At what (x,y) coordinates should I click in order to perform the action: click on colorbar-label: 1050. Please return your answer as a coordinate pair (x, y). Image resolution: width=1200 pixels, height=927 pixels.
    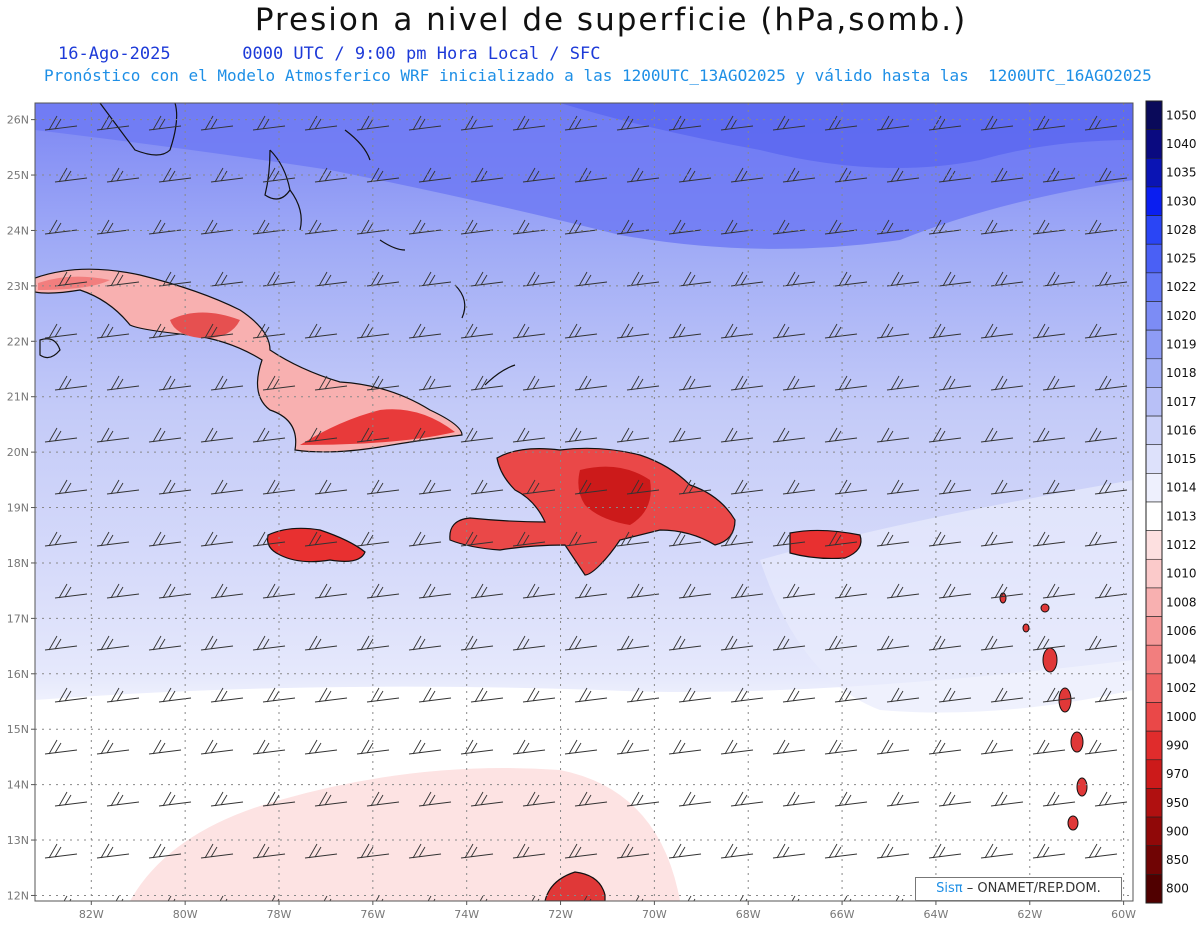
    Looking at the image, I should click on (1181, 115).